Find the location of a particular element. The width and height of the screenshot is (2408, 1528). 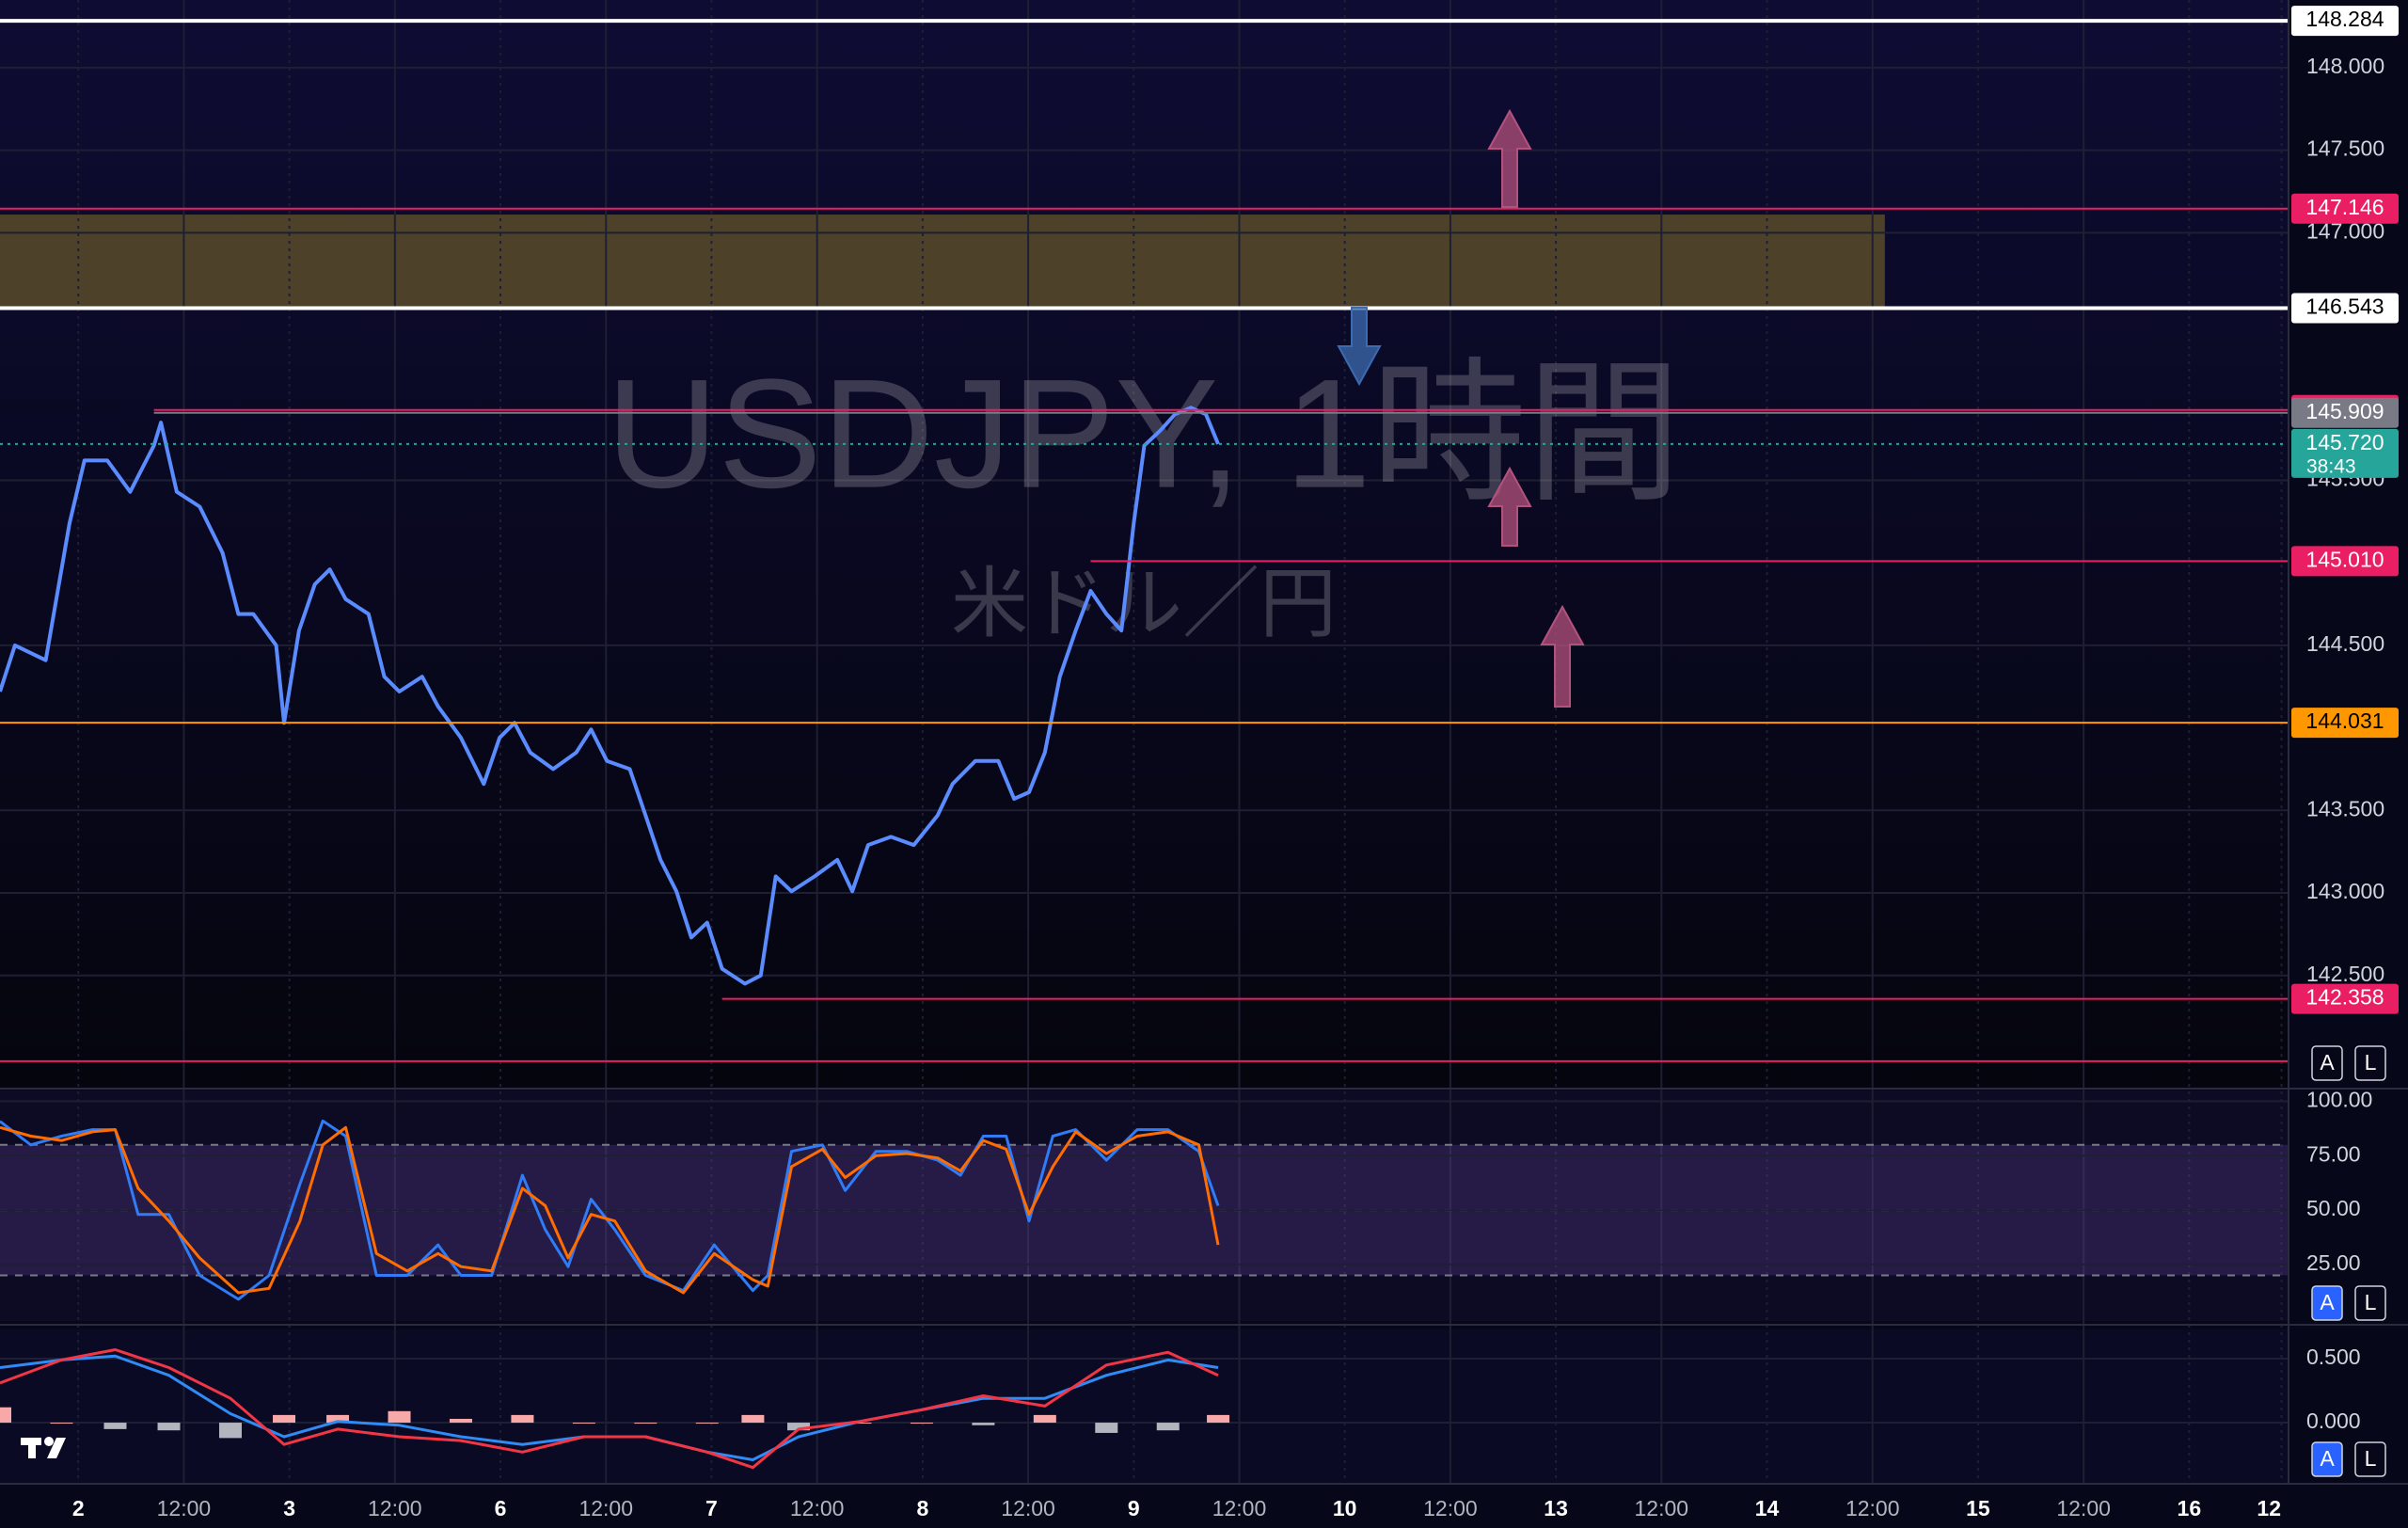

y-tick-label: 0.500 is located at coordinates (2334, 1357).